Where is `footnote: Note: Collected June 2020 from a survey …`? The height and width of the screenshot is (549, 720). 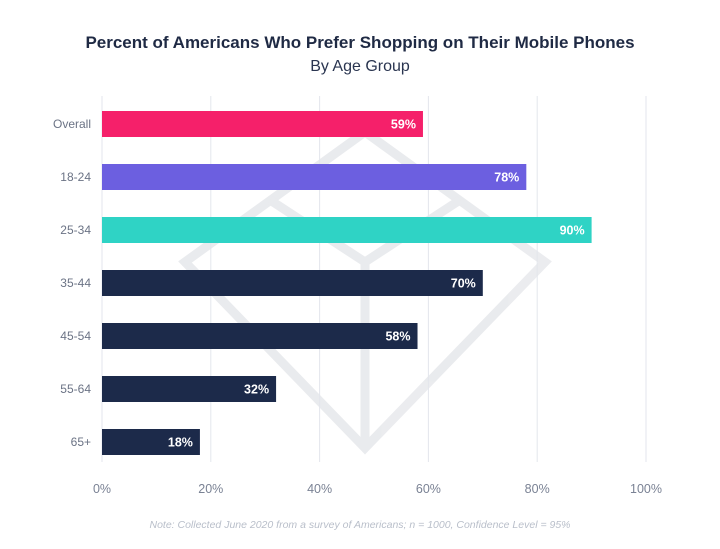
footnote: Note: Collected June 2020 from a survey … is located at coordinates (360, 525).